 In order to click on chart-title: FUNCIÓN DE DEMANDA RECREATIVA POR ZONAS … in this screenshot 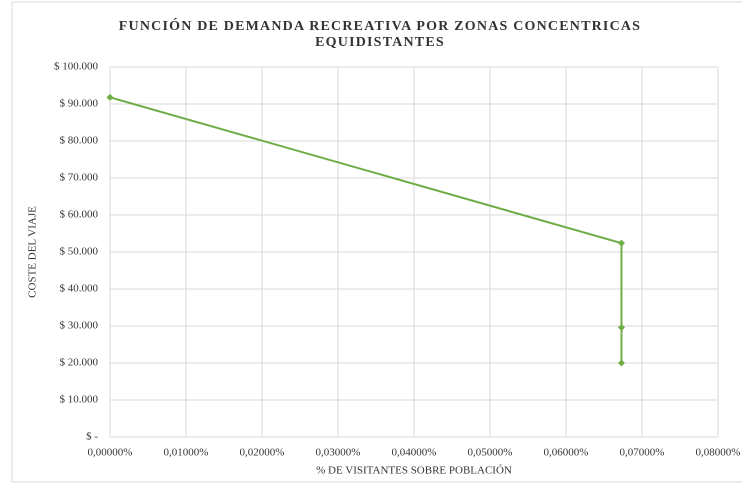, I will do `click(380, 34)`.